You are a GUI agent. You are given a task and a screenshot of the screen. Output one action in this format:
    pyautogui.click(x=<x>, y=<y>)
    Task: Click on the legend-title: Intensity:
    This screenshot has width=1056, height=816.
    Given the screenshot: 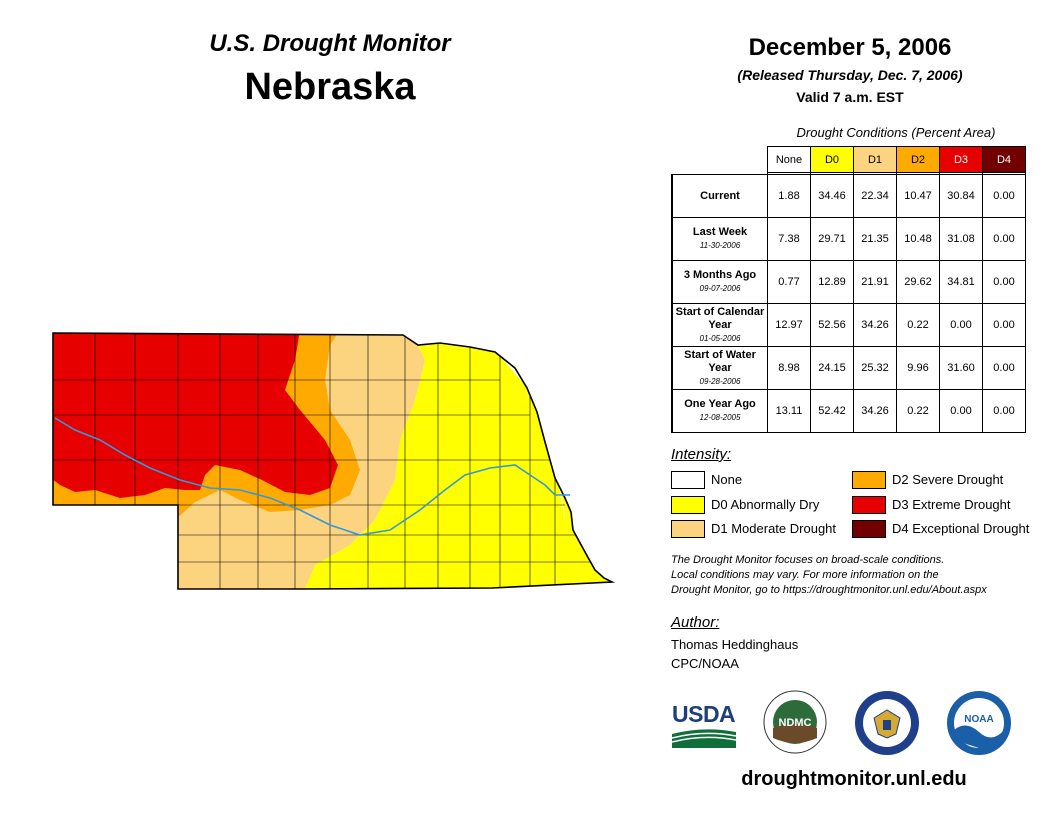 What is the action you would take?
    pyautogui.click(x=701, y=454)
    